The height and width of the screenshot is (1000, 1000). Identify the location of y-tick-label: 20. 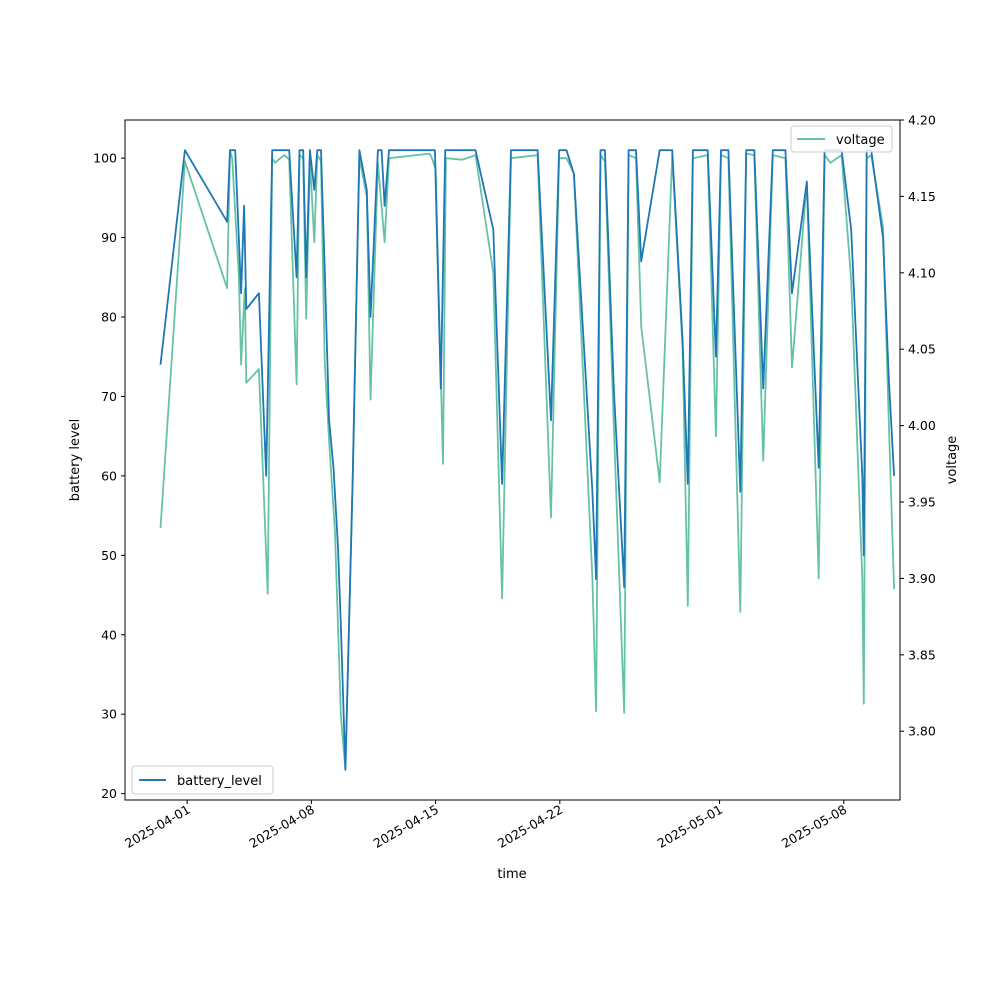
(109, 793).